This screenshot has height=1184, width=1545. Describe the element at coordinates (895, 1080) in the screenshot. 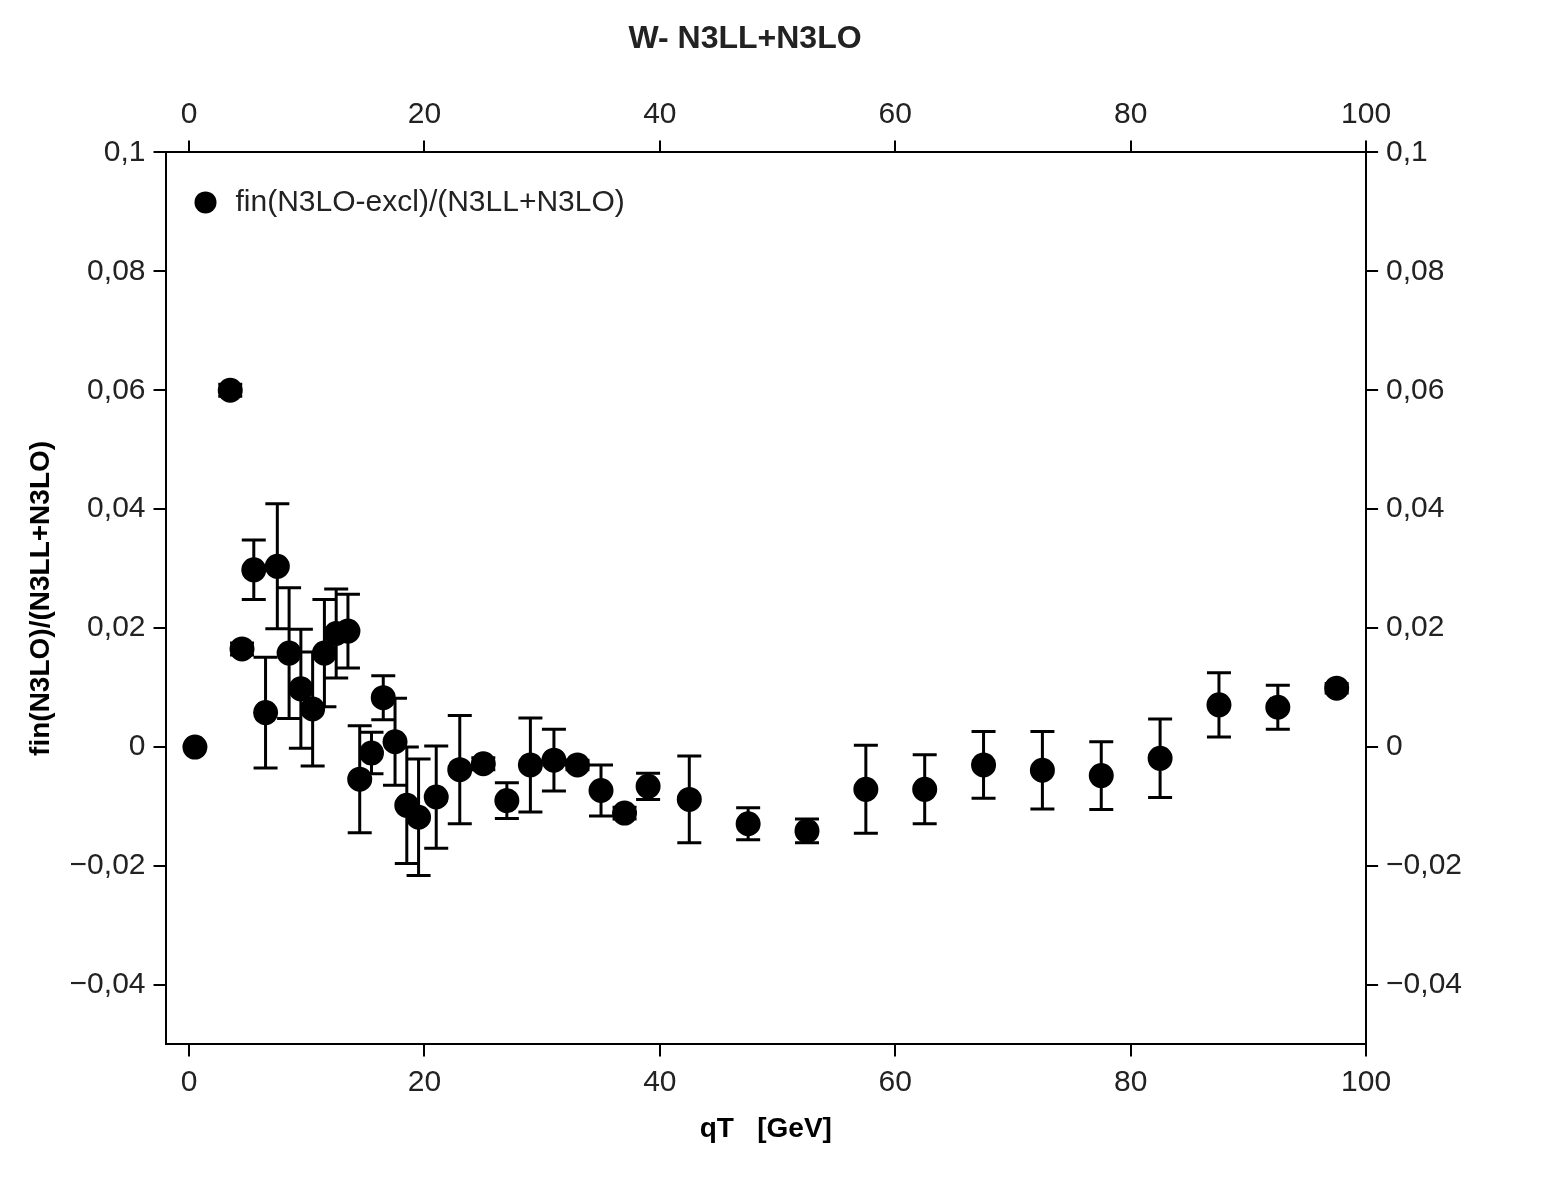

I see `x-tick-label: 60` at that location.